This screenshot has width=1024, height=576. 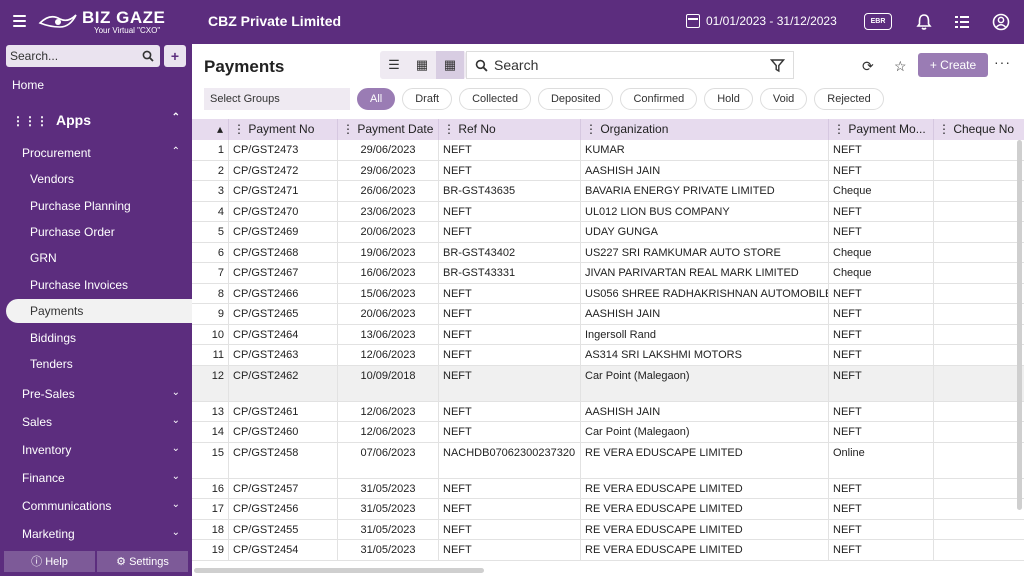 I want to click on cell-payment-no: CP/GST2465, so click(x=283, y=314).